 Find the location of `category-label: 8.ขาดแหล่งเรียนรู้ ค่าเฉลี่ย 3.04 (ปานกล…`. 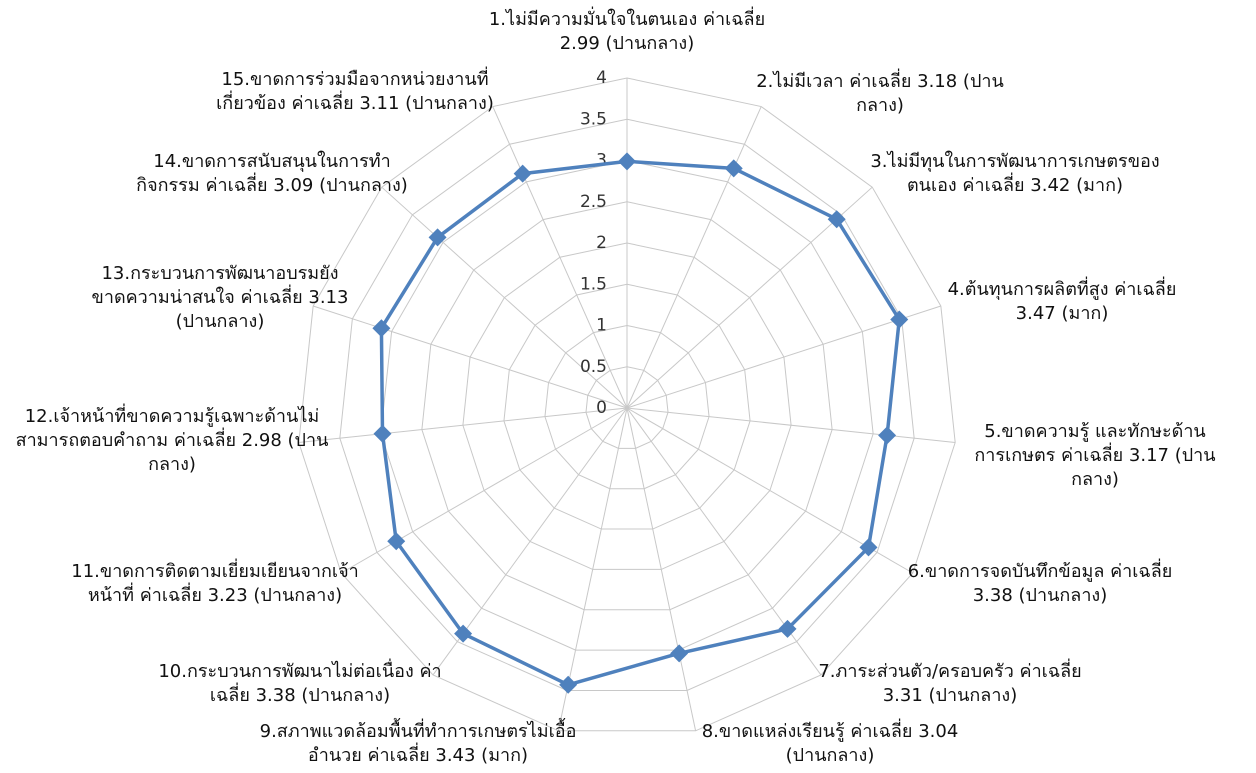

category-label: 8.ขาดแหล่งเรียนรู้ ค่าเฉลี่ย 3.04 (ปานกล… is located at coordinates (830, 743).